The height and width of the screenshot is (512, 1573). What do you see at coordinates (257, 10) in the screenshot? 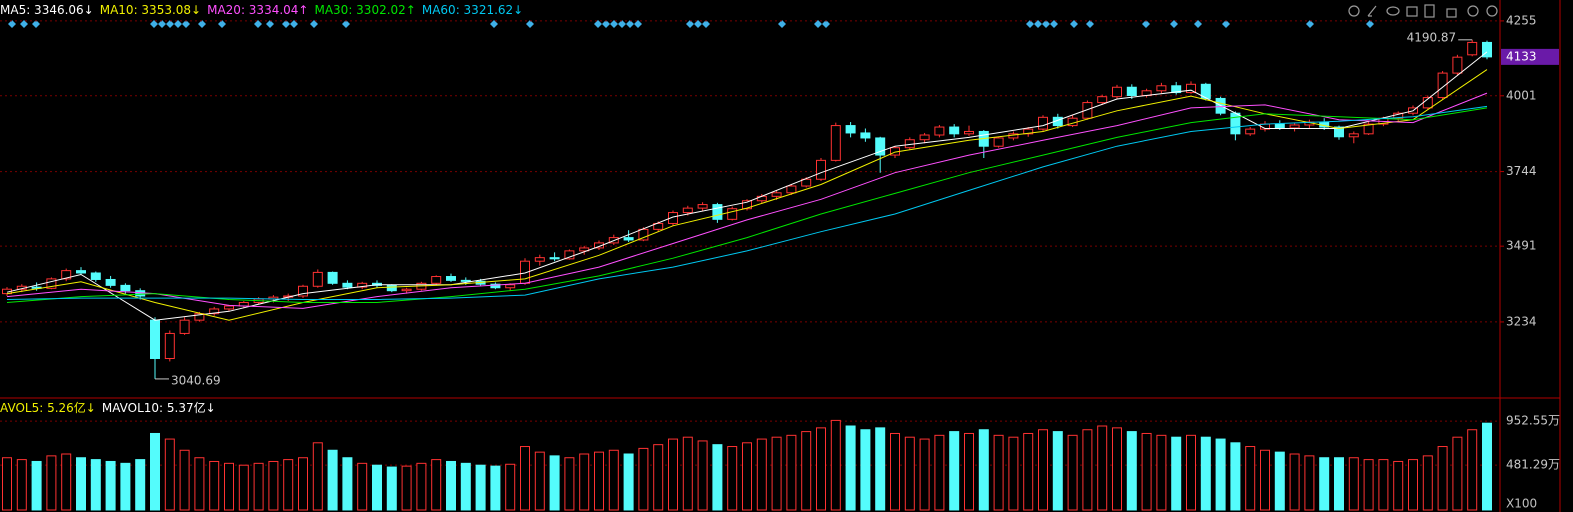
I see `ma-legend-item: MA20: 3334.04↑` at bounding box center [257, 10].